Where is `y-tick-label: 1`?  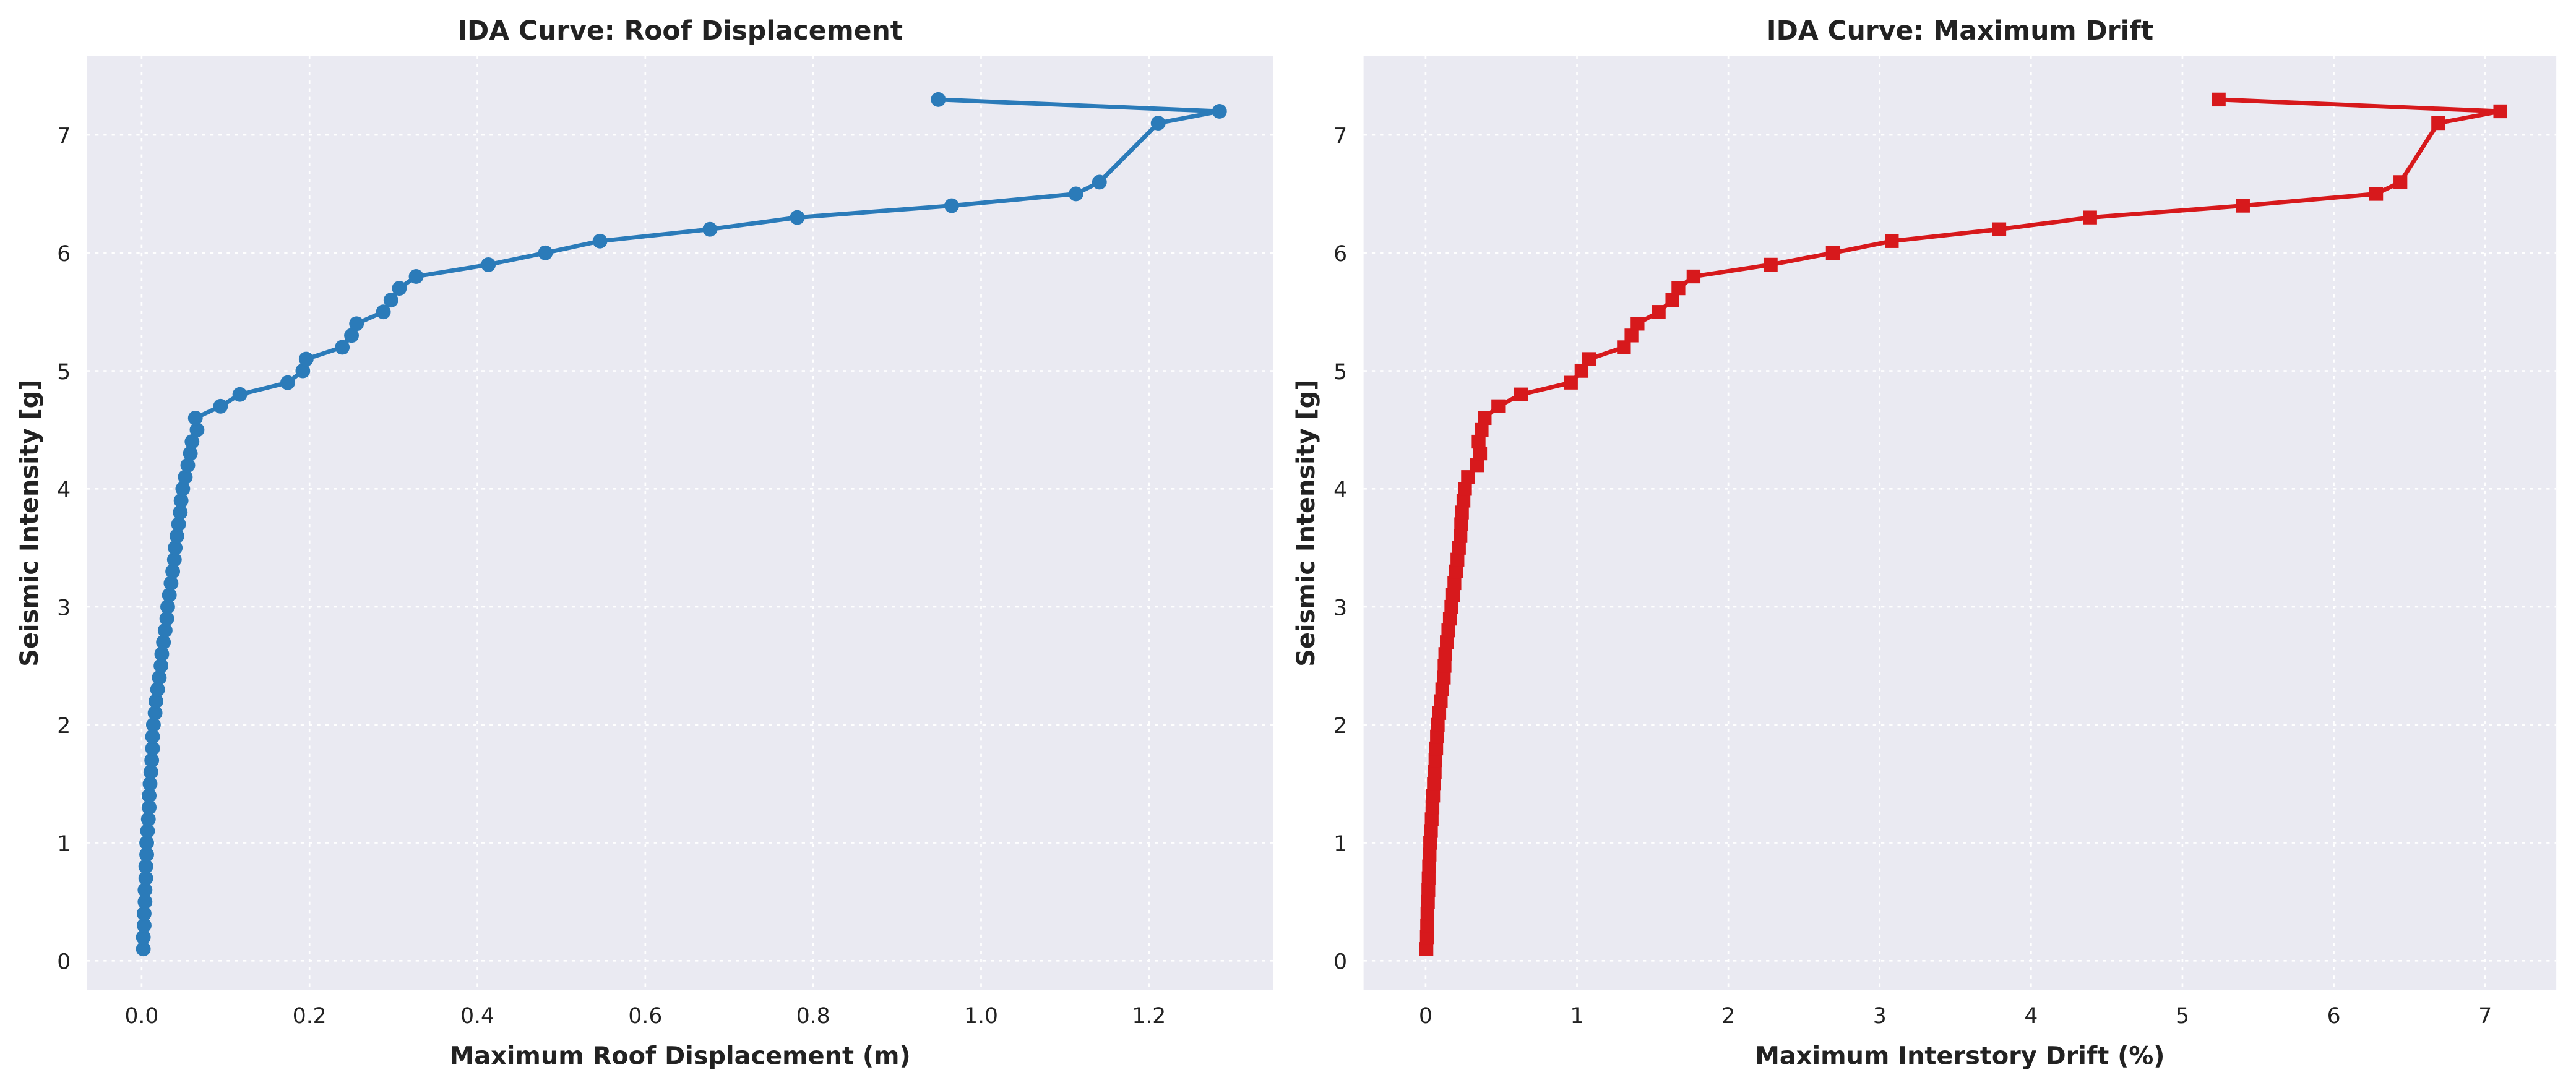 y-tick-label: 1 is located at coordinates (1340, 844).